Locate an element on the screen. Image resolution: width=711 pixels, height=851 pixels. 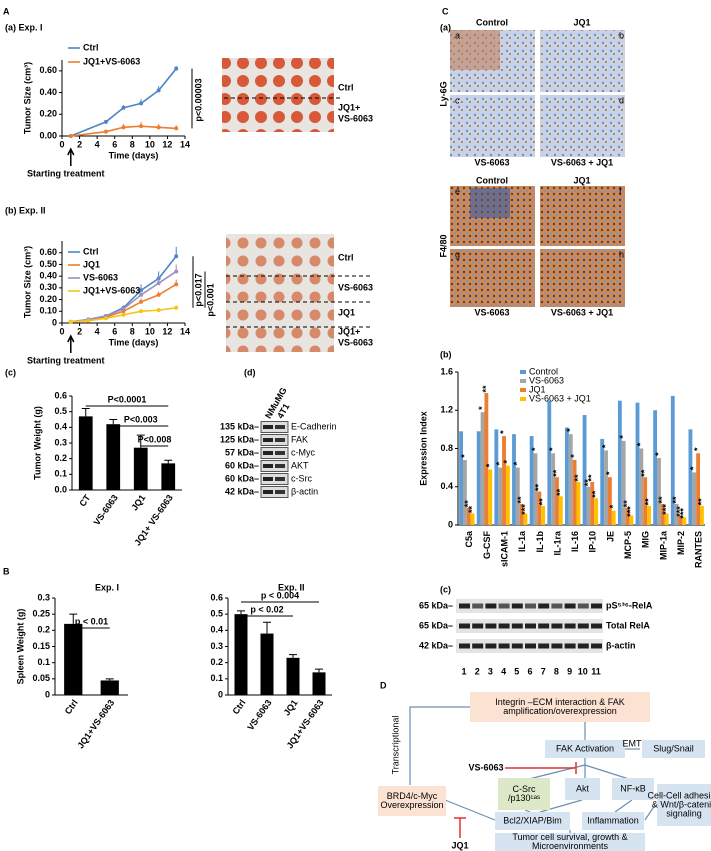
legend-label: VS-6063 is located at coordinates (546, 380).